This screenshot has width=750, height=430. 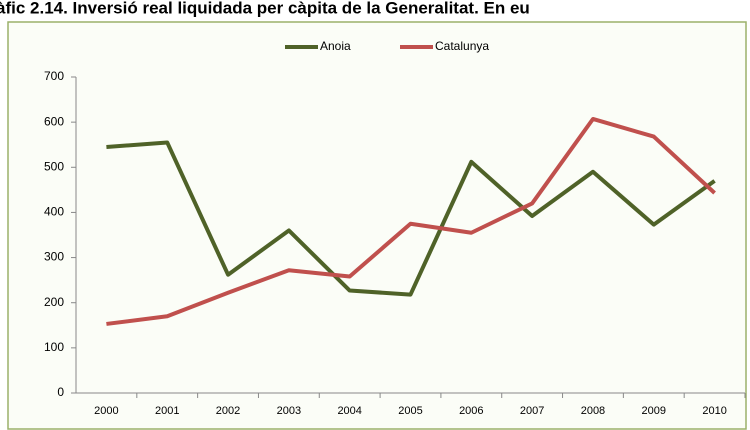 What do you see at coordinates (462, 46) in the screenshot?
I see `legend-label: Catalunya` at bounding box center [462, 46].